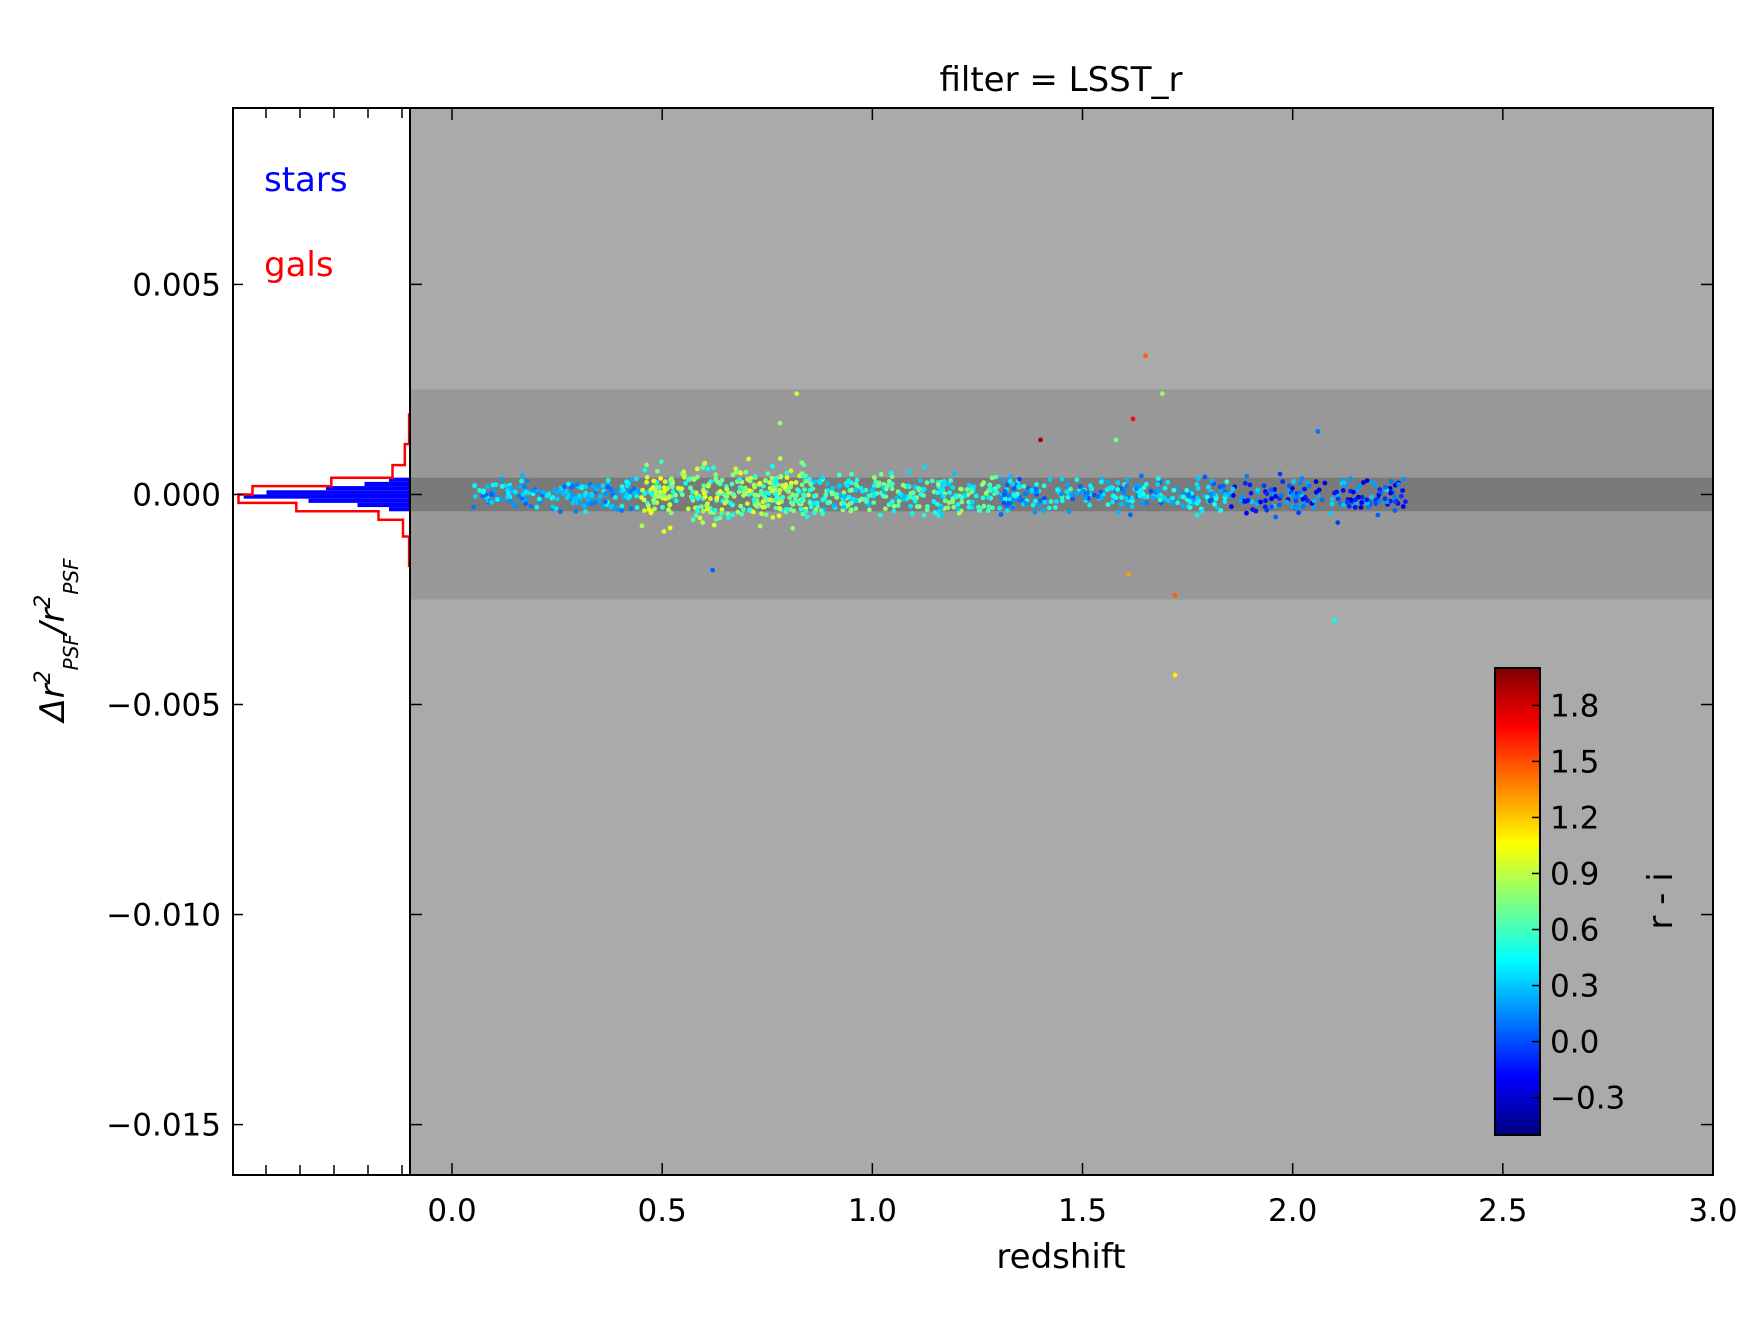 The height and width of the screenshot is (1320, 1760). I want to click on x-tick-label: 1.5, so click(1082, 1211).